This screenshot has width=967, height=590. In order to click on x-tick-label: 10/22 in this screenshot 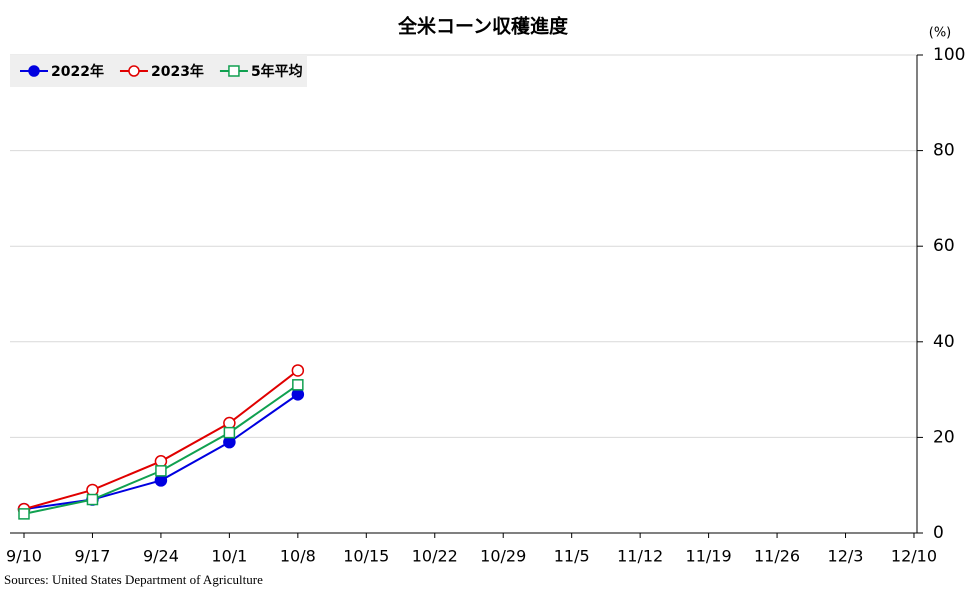, I will do `click(435, 556)`.